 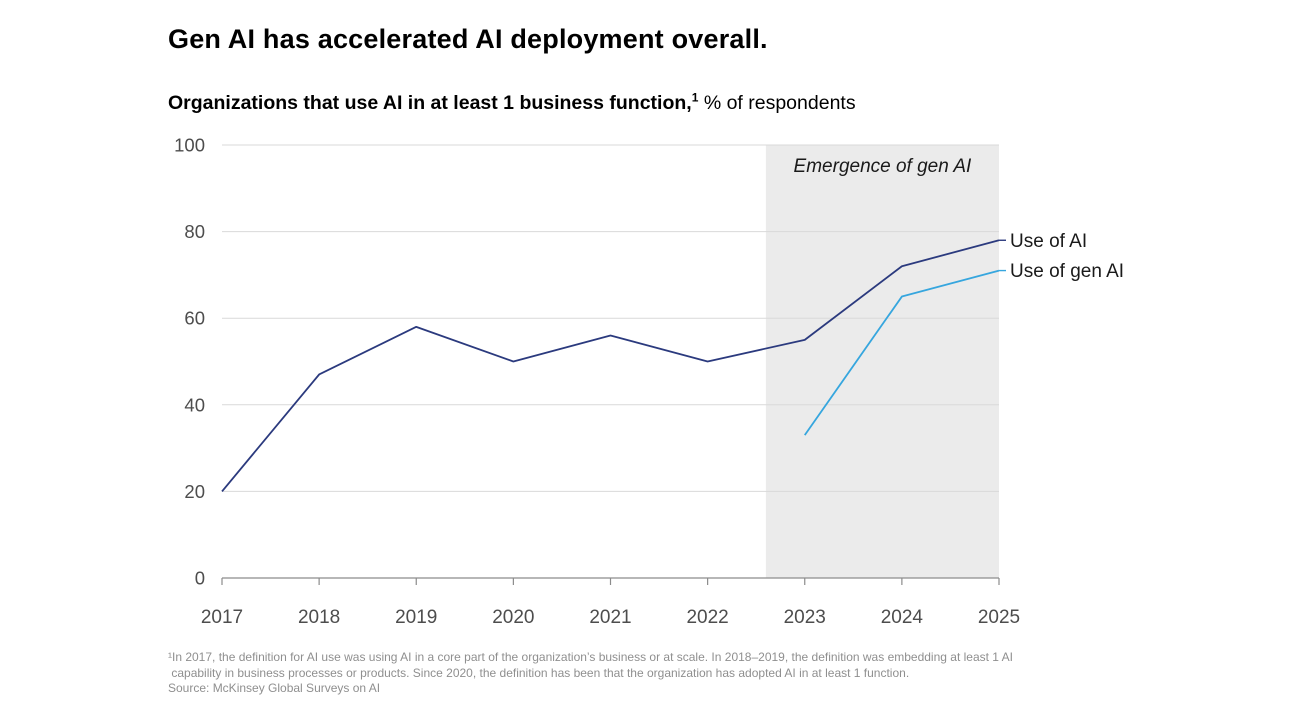 I want to click on series-line-use-of-gen-ai, so click(x=902, y=352).